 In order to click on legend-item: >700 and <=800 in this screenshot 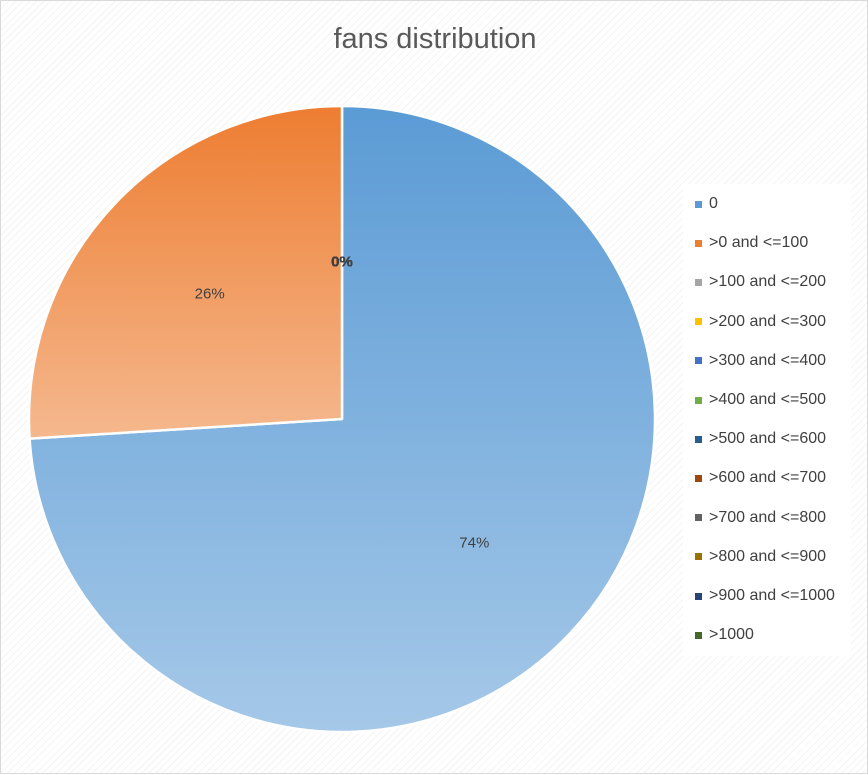, I will do `click(760, 518)`.